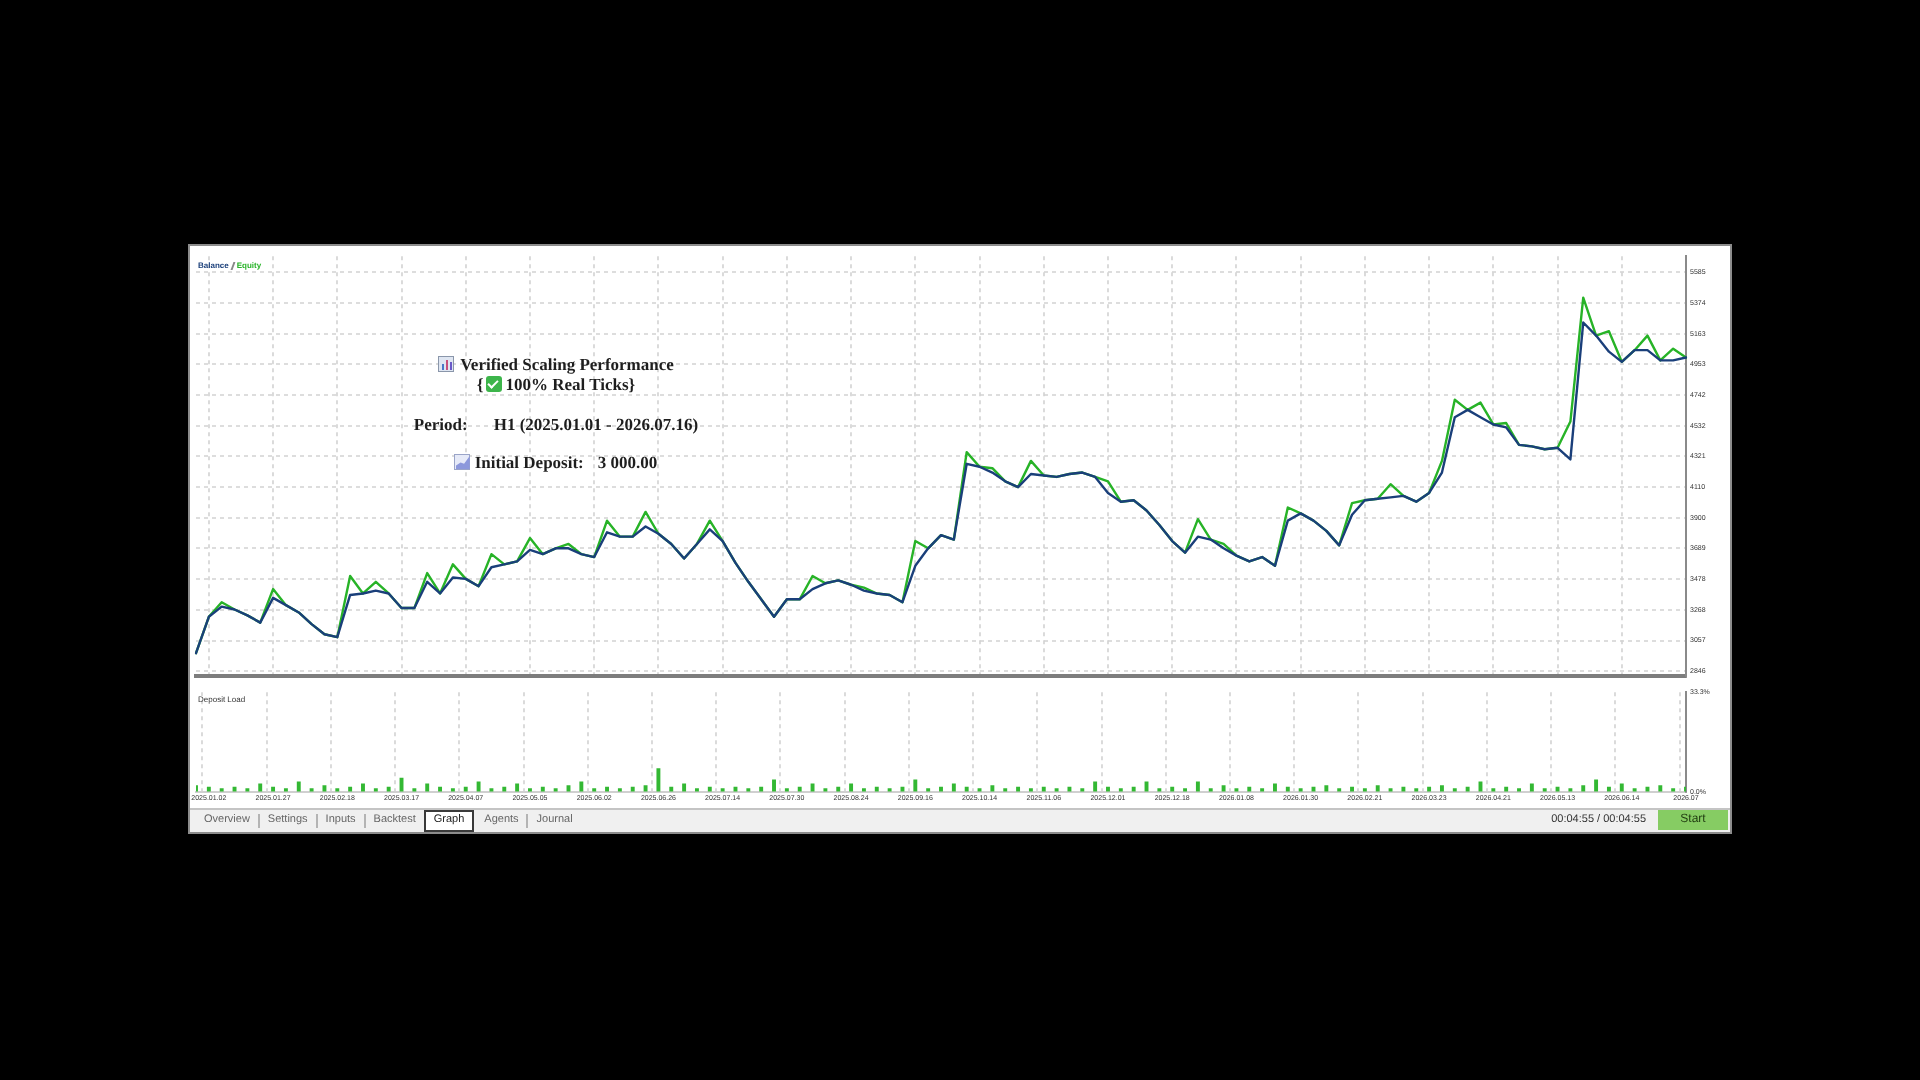 The height and width of the screenshot is (1080, 1920). I want to click on annotation: {, so click(480, 384).